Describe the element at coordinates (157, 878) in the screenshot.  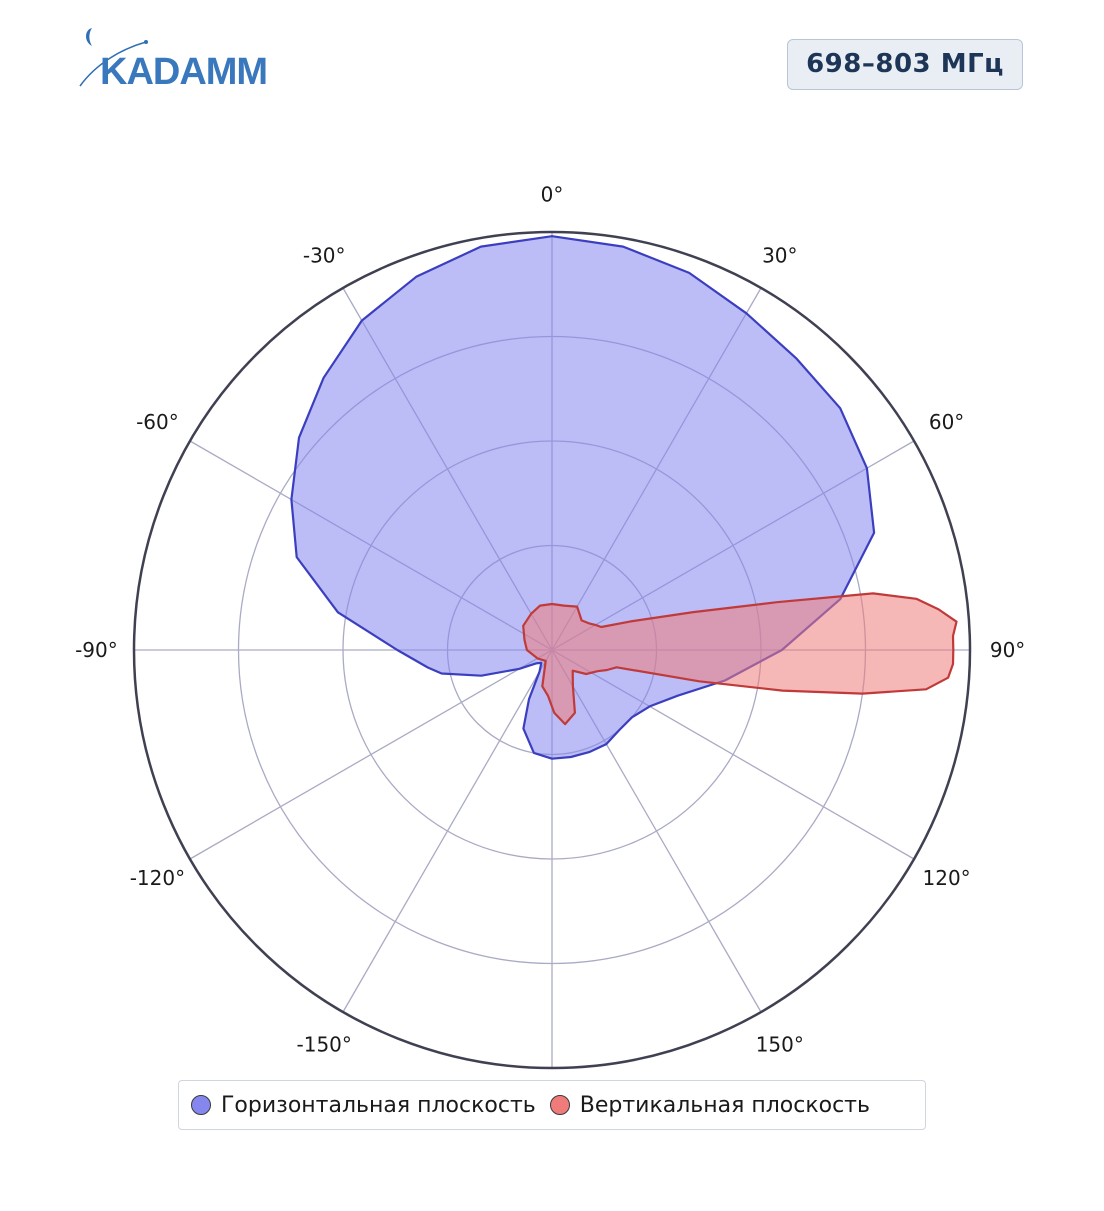
I see `angular-tick-label: -120°` at that location.